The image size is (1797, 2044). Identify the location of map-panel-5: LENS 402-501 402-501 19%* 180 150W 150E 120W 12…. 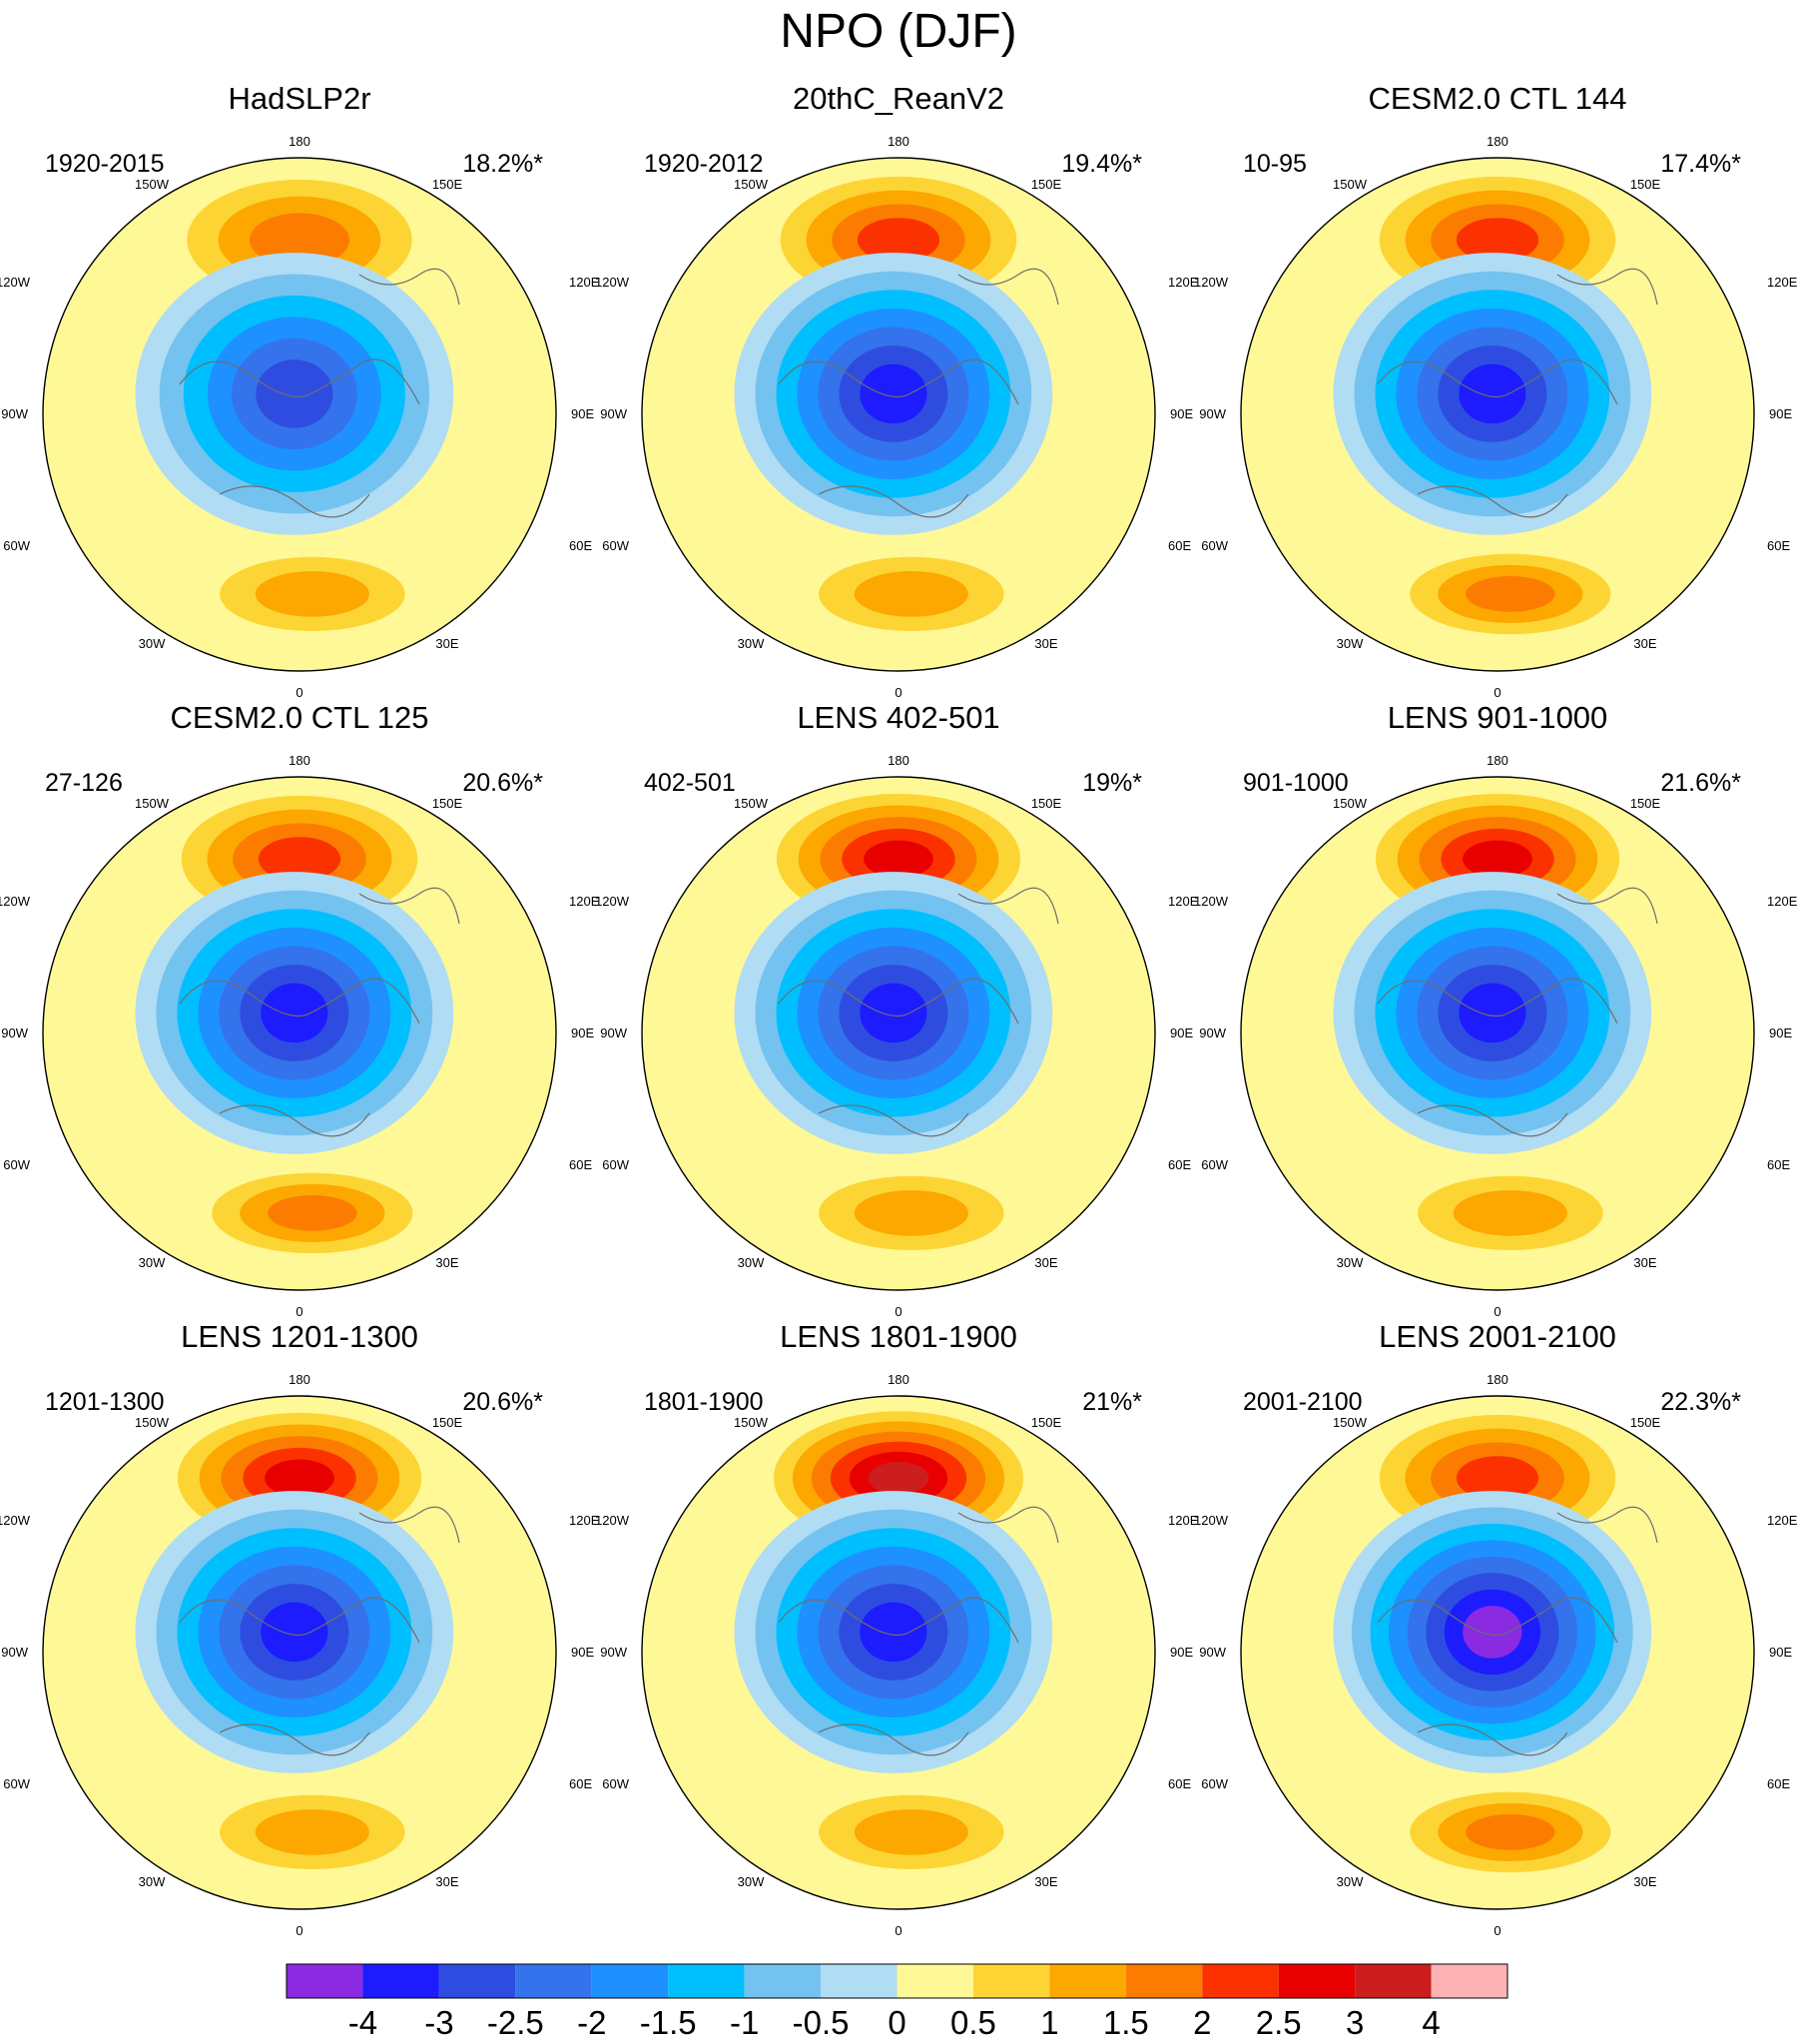
(897, 1009).